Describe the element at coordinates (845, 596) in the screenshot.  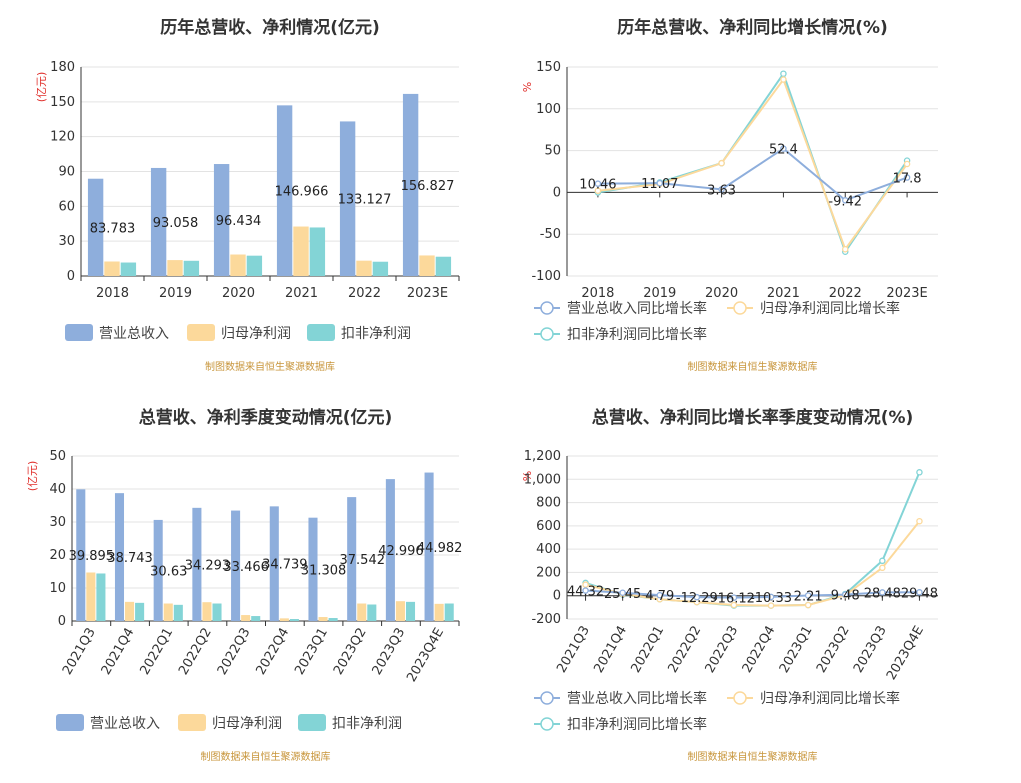
I see `line-data-label: 9.48` at that location.